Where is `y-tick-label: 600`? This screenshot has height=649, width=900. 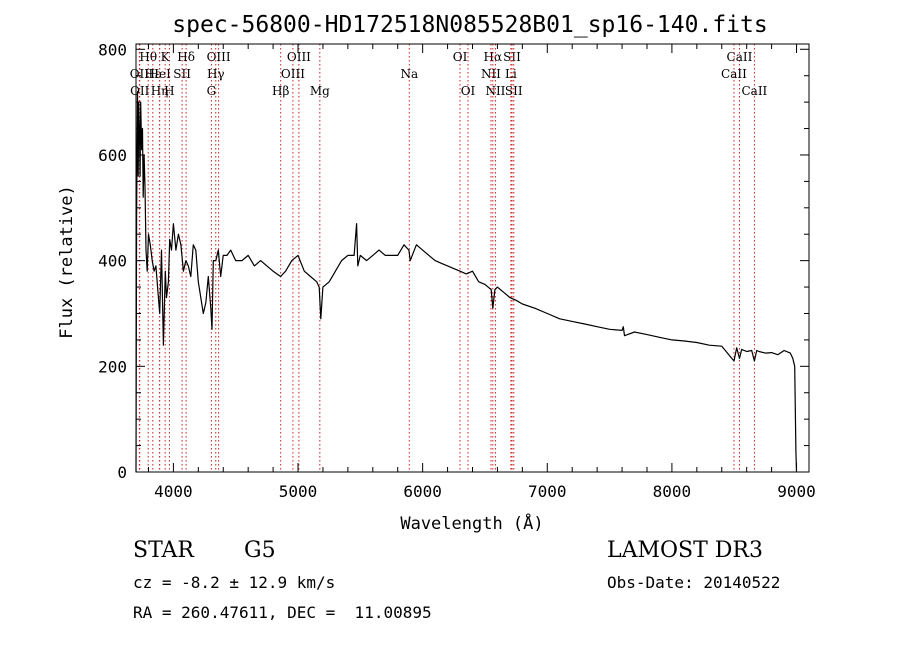 y-tick-label: 600 is located at coordinates (112, 155).